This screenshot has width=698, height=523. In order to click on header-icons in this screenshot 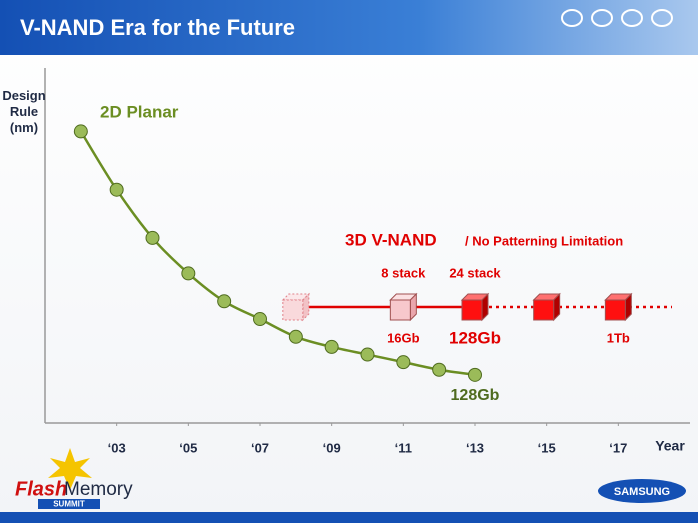, I will do `click(617, 18)`.